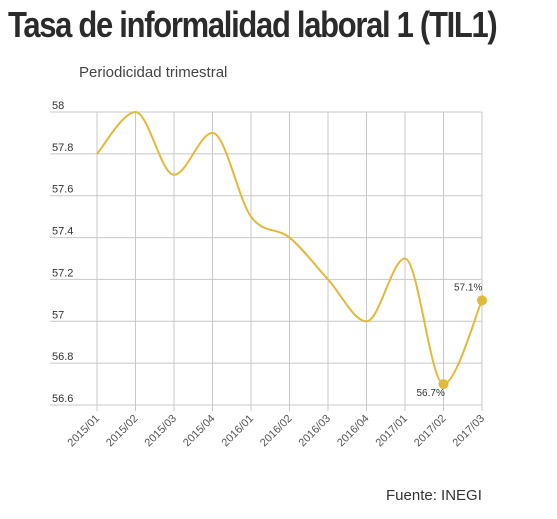  Describe the element at coordinates (434, 495) in the screenshot. I see `source-note: Fuente: INEGI` at that location.